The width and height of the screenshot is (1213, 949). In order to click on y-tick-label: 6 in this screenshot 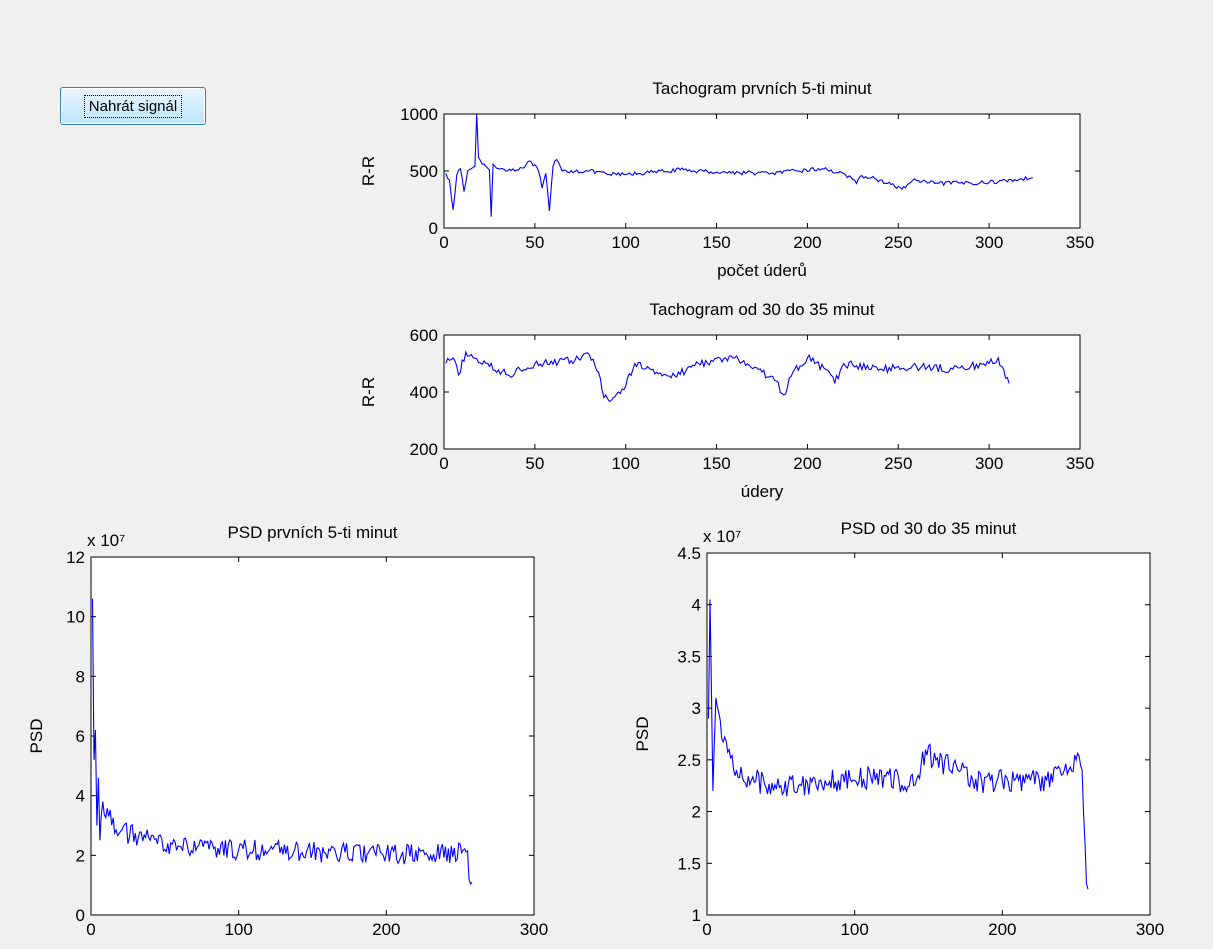, I will do `click(80, 736)`.